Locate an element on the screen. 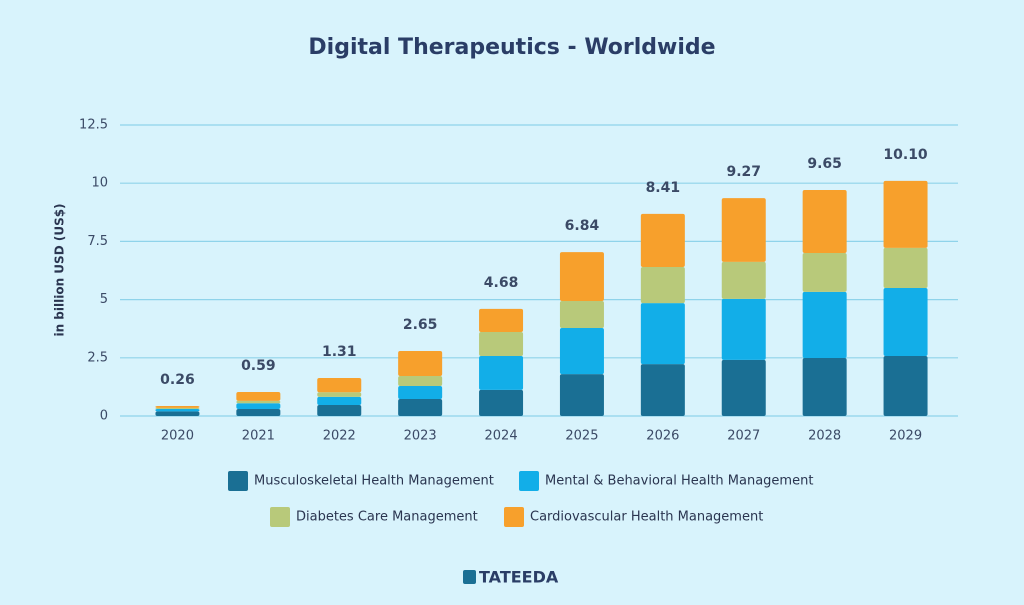 Image resolution: width=1024 pixels, height=605 pixels. total-label: 1.31 is located at coordinates (339, 352).